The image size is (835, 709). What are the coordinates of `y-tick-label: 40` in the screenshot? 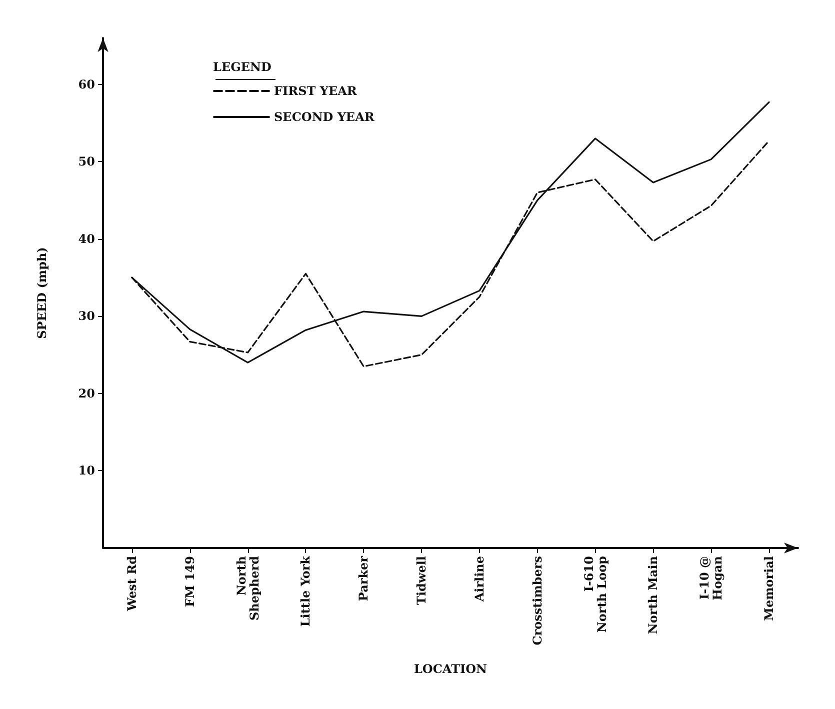 It's located at (86, 239).